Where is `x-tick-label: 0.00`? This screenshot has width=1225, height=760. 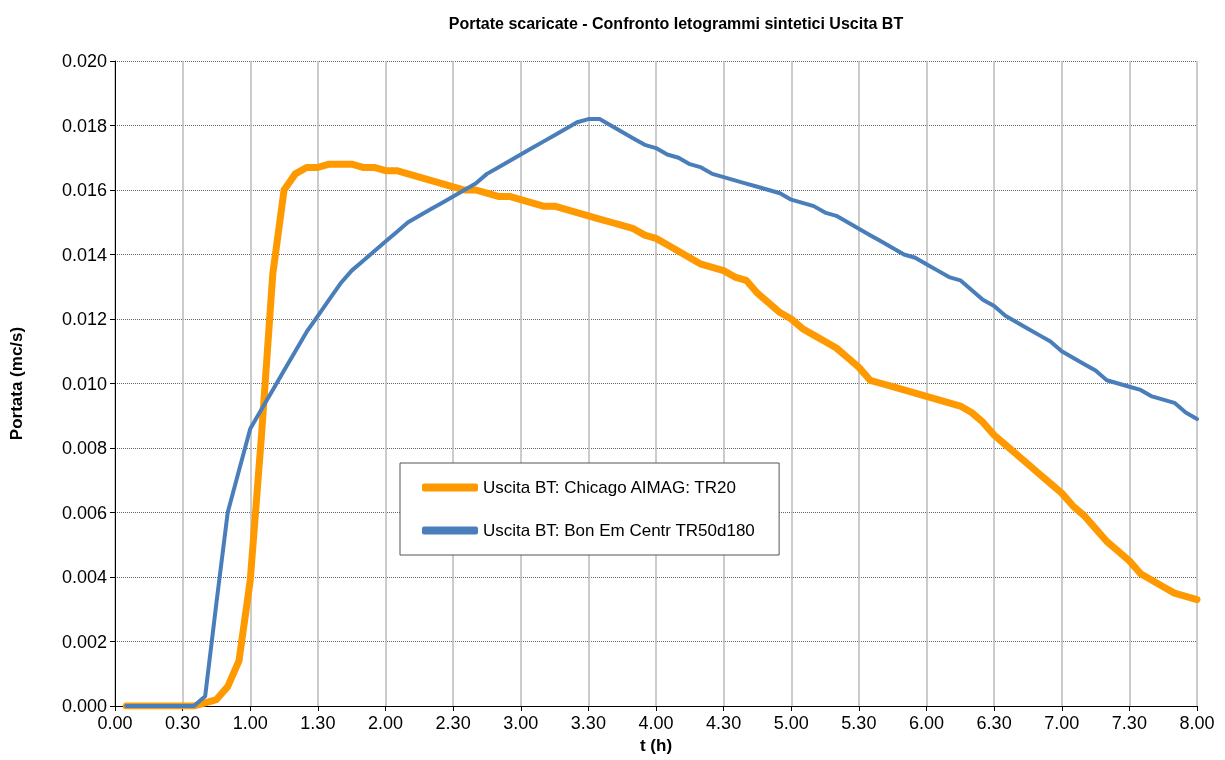 x-tick-label: 0.00 is located at coordinates (115, 723).